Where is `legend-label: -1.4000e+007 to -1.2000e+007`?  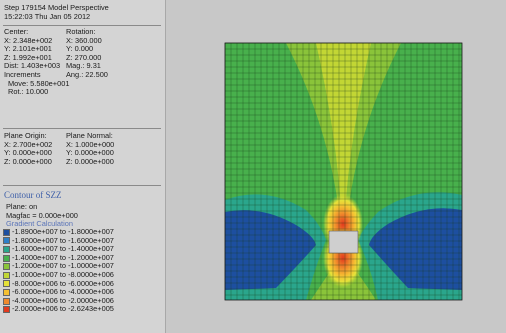
legend-label: -1.4000e+007 to -1.2000e+007 is located at coordinates (63, 257).